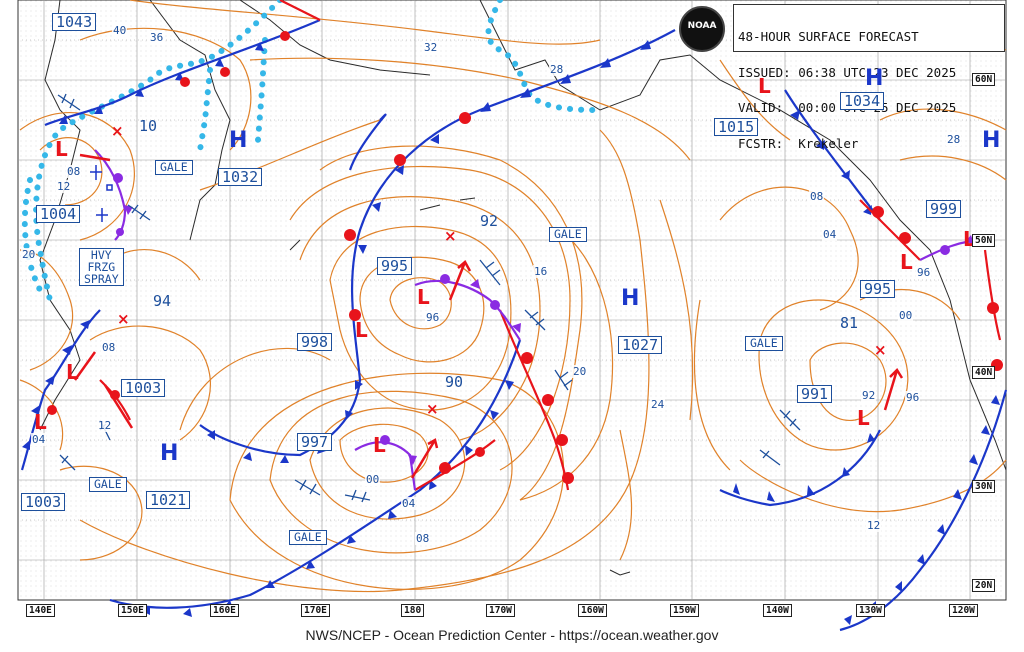  What do you see at coordinates (849, 323) in the screenshot?
I see `isobar-label: 81` at bounding box center [849, 323].